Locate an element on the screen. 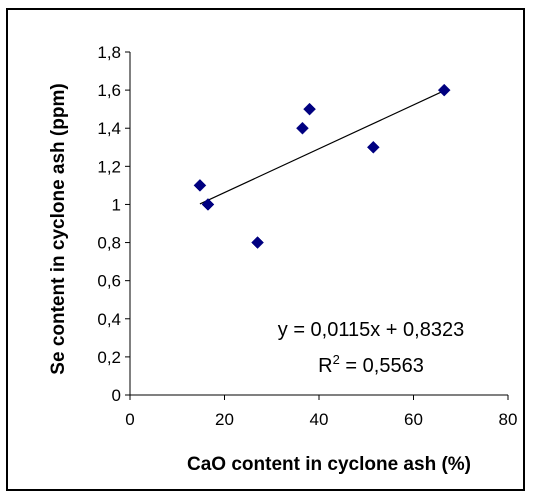 The width and height of the screenshot is (533, 499). trendline-equation: y = 0,0115x + 0,8323 is located at coordinates (371, 330).